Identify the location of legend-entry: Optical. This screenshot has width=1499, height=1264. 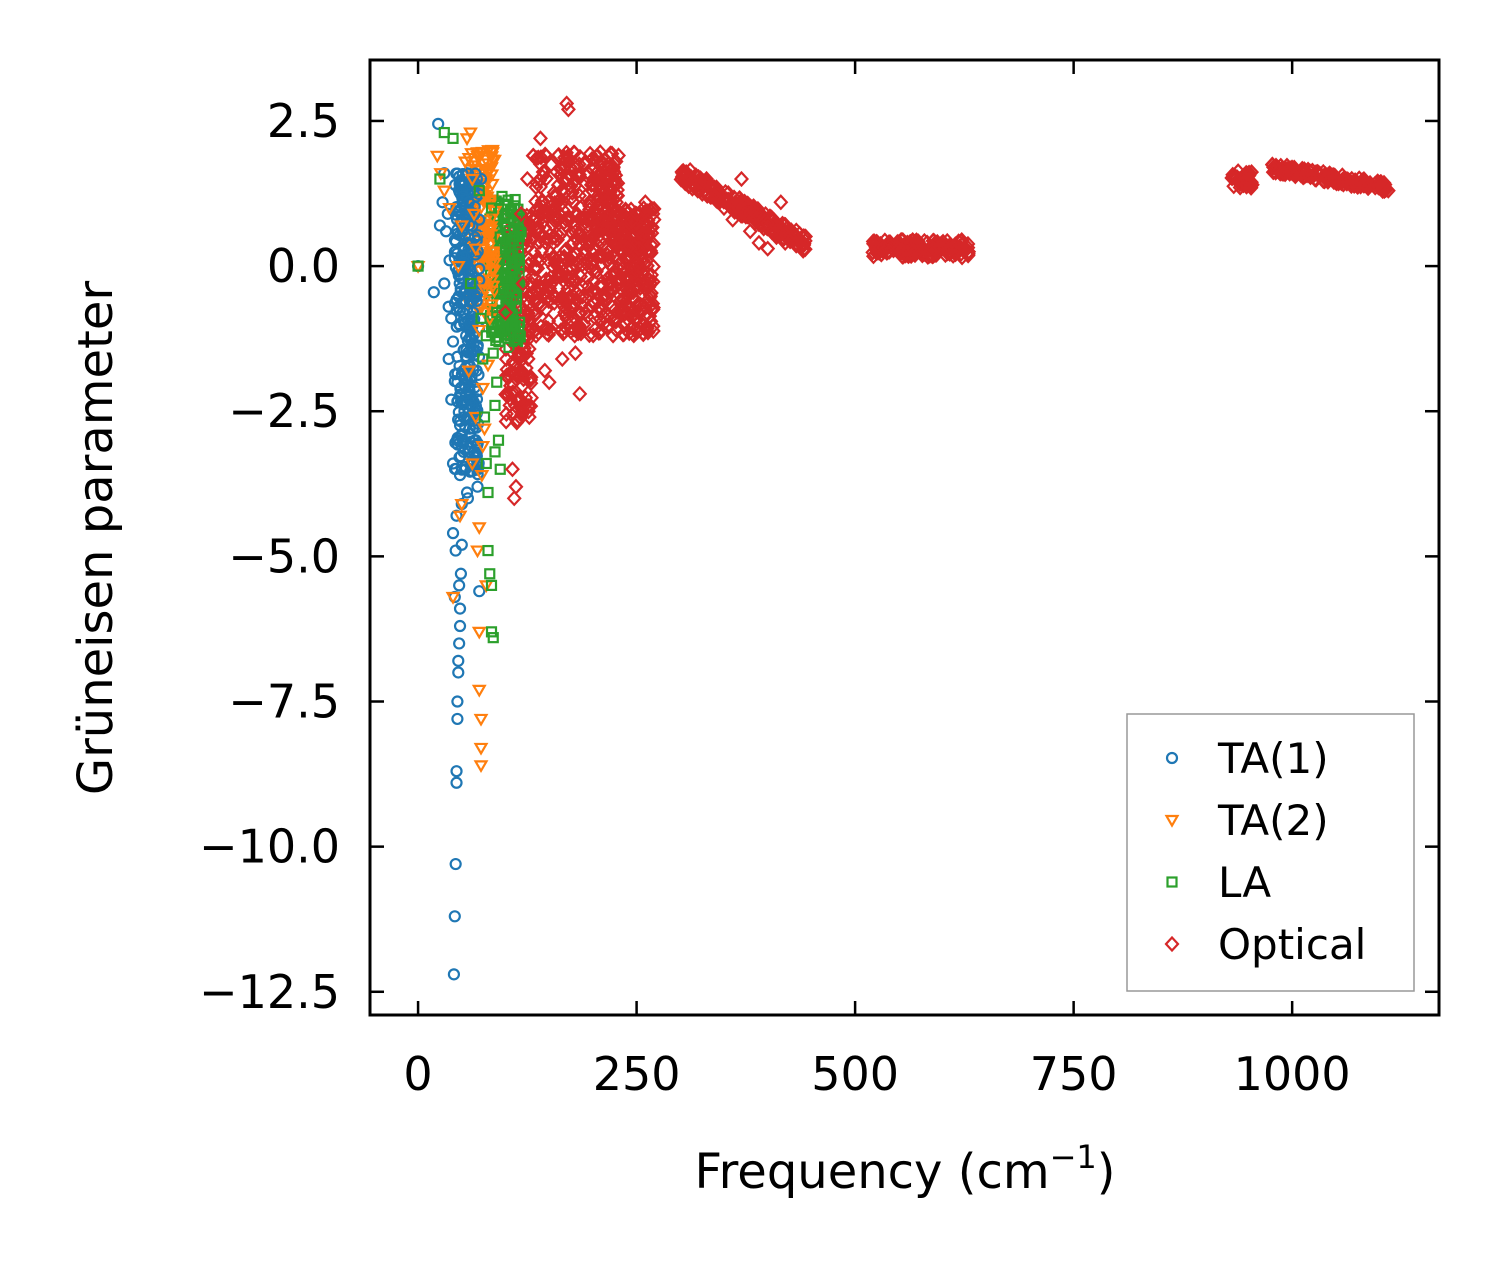
(1265, 944).